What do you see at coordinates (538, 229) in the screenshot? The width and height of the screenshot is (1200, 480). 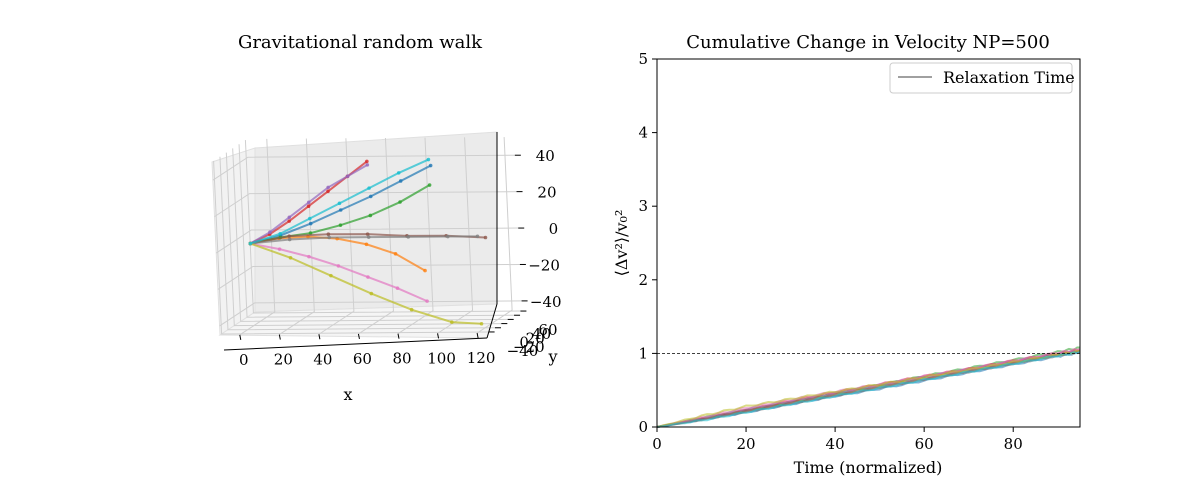 I see `z-ticks-3d: −40 −20 0 20 40` at bounding box center [538, 229].